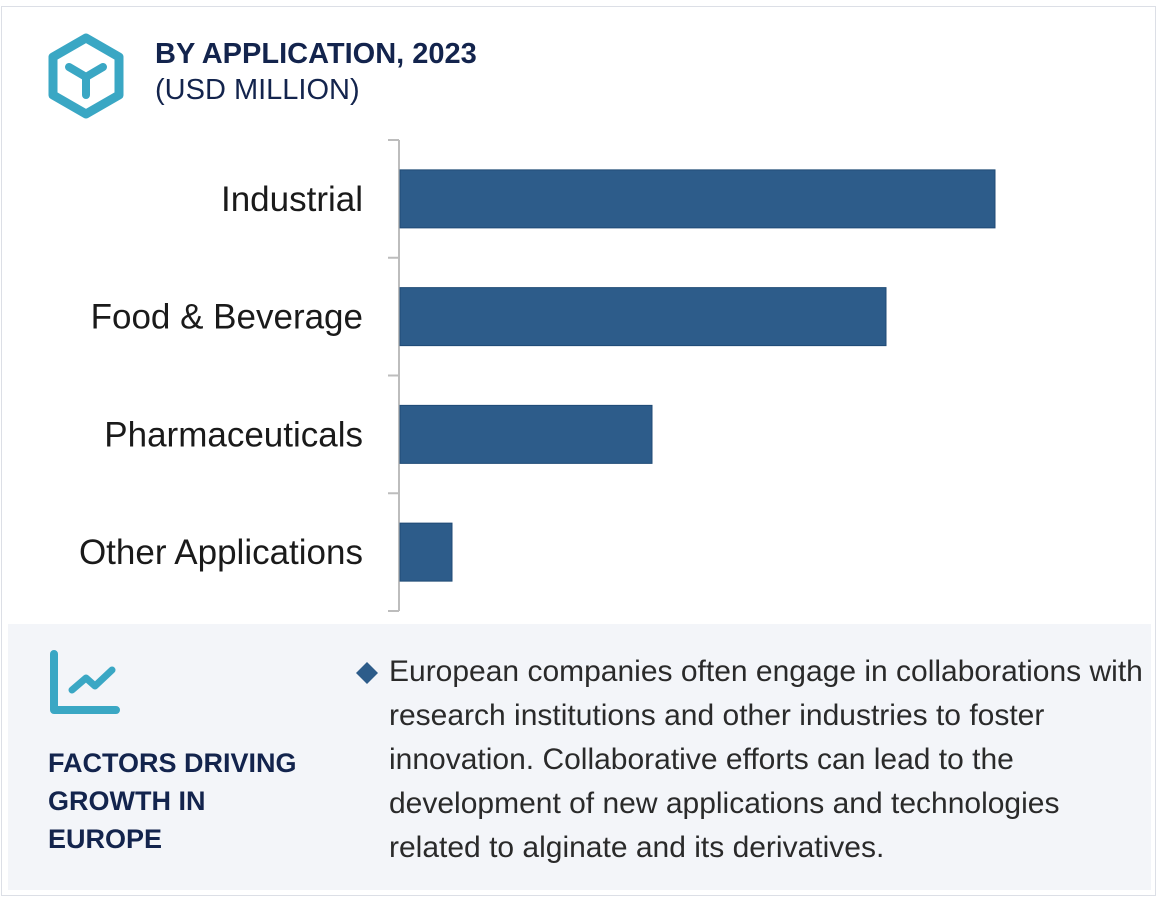 The width and height of the screenshot is (1170, 900). I want to click on category-label: Pharmaceuticals, so click(233, 434).